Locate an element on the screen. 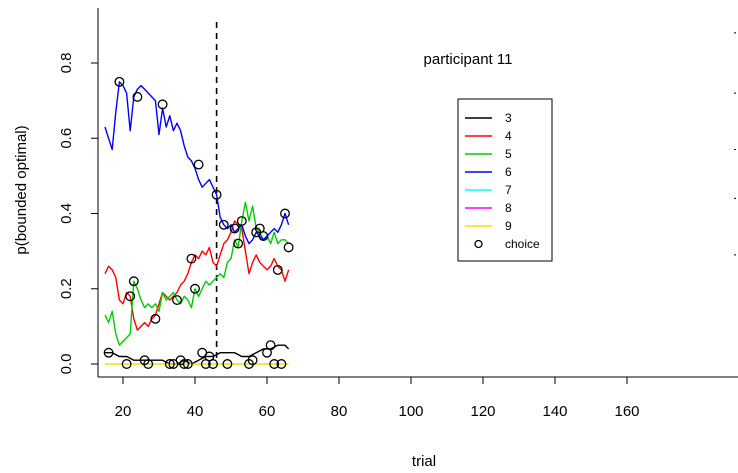  y-tick-label: 0.2 is located at coordinates (66, 288).